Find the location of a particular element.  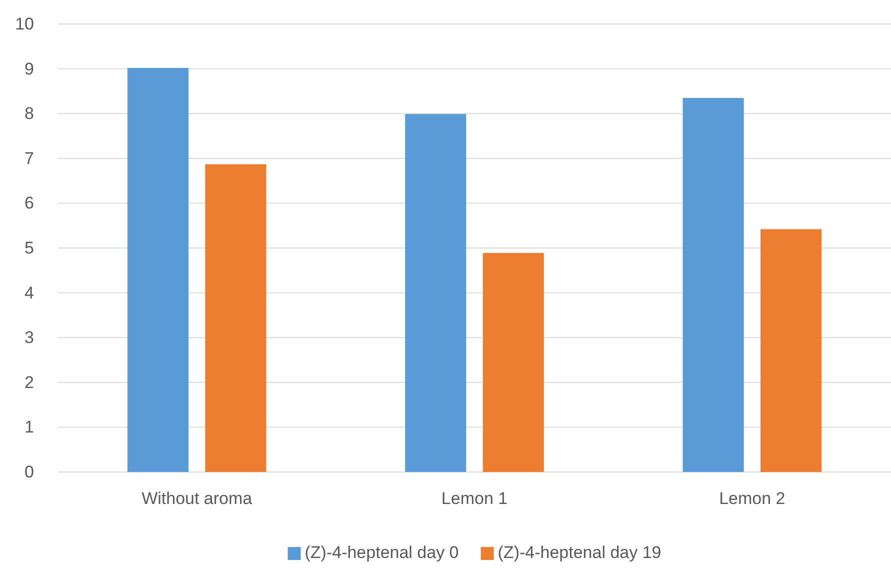

y-tick-label: 6 is located at coordinates (29, 203).